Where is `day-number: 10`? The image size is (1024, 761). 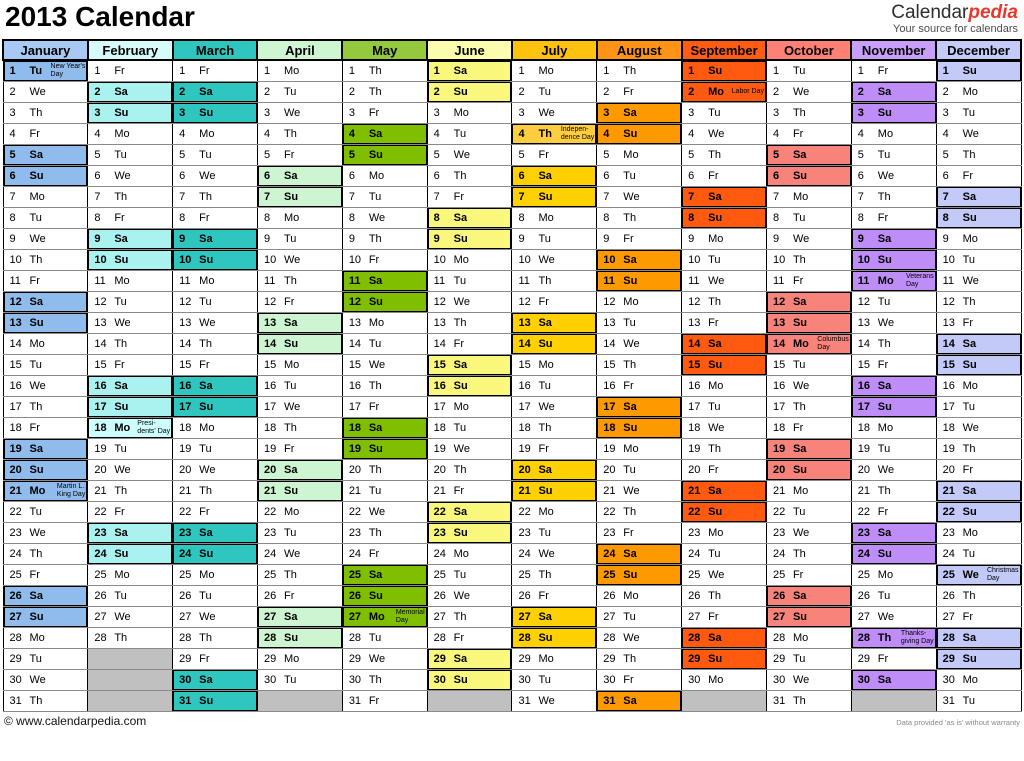 day-number: 10 is located at coordinates (779, 259).